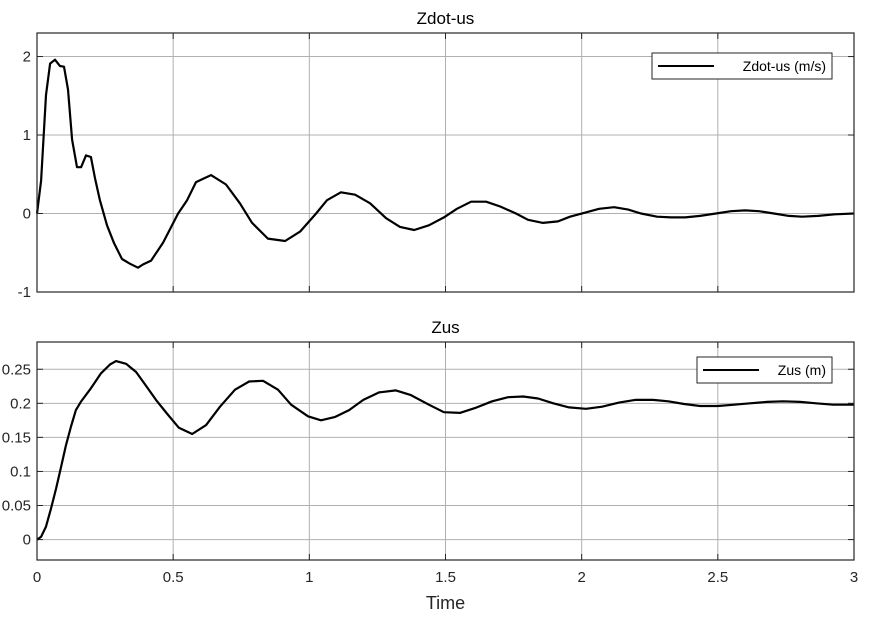  Describe the element at coordinates (16, 369) in the screenshot. I see `y-tick-label: 0.25` at that location.